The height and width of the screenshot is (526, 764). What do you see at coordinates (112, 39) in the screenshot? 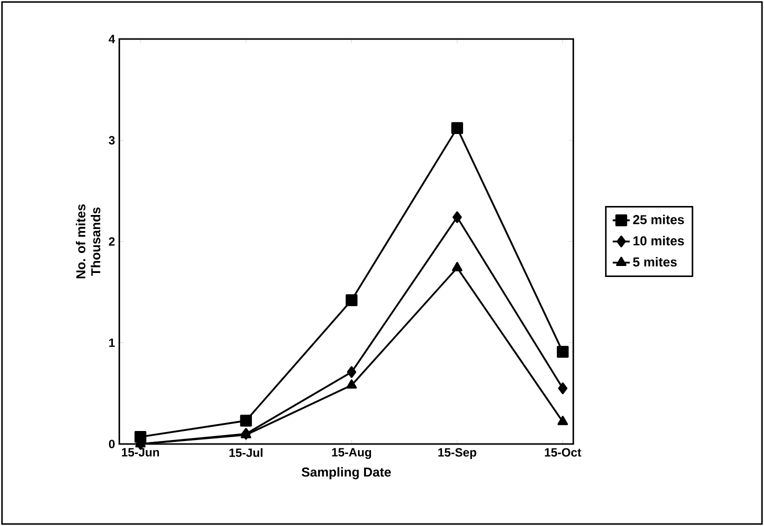
I see `y-tick-label: 4` at bounding box center [112, 39].